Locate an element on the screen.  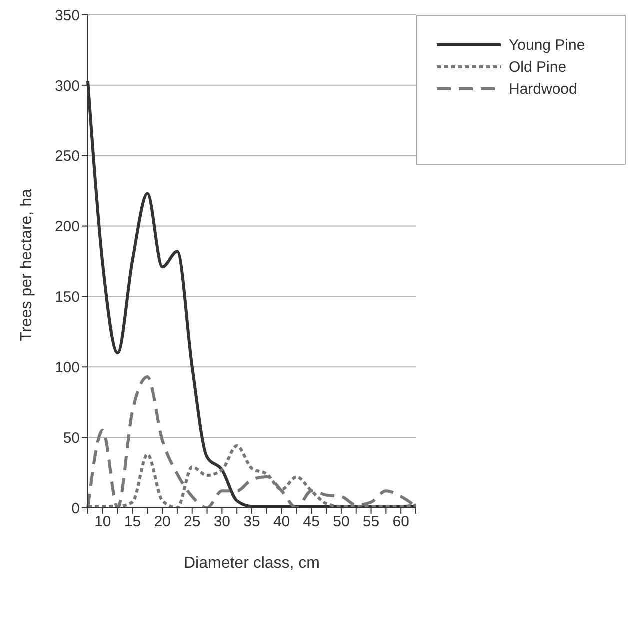
y-tick-label: 350 is located at coordinates (67, 15).